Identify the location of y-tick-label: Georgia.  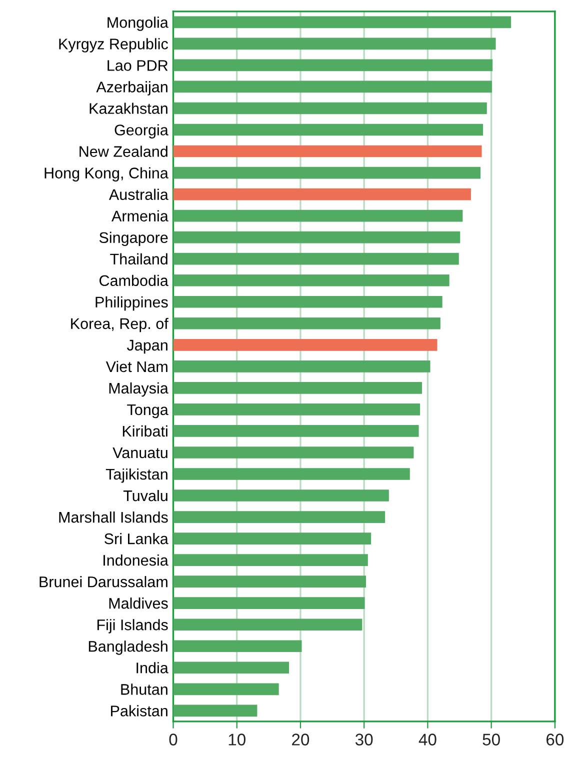
(141, 131).